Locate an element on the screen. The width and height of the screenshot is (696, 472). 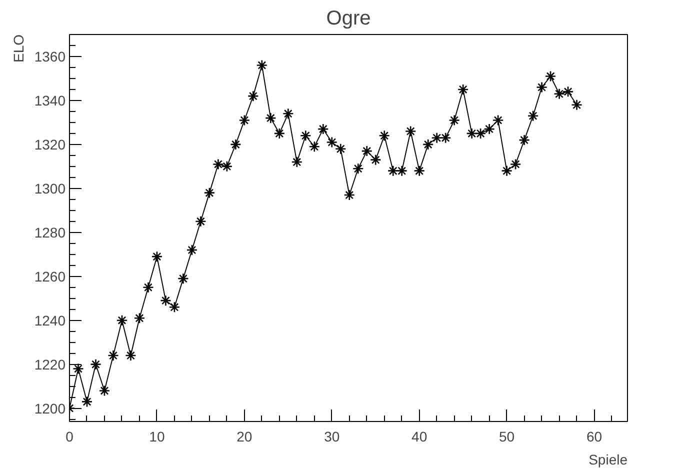
y-axis-title: ELO is located at coordinates (18, 48).